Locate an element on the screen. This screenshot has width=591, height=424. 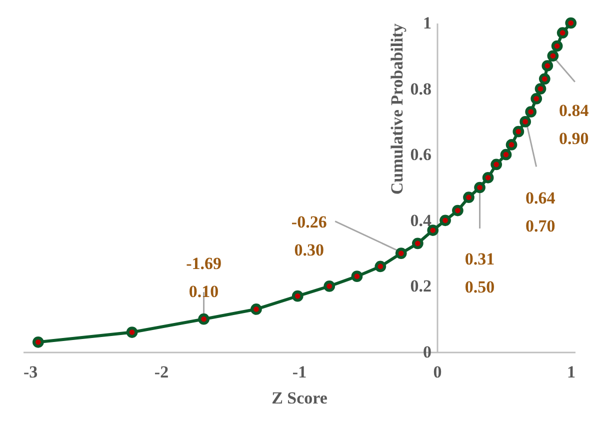
annotation: -0.26 0.30 is located at coordinates (309, 236).